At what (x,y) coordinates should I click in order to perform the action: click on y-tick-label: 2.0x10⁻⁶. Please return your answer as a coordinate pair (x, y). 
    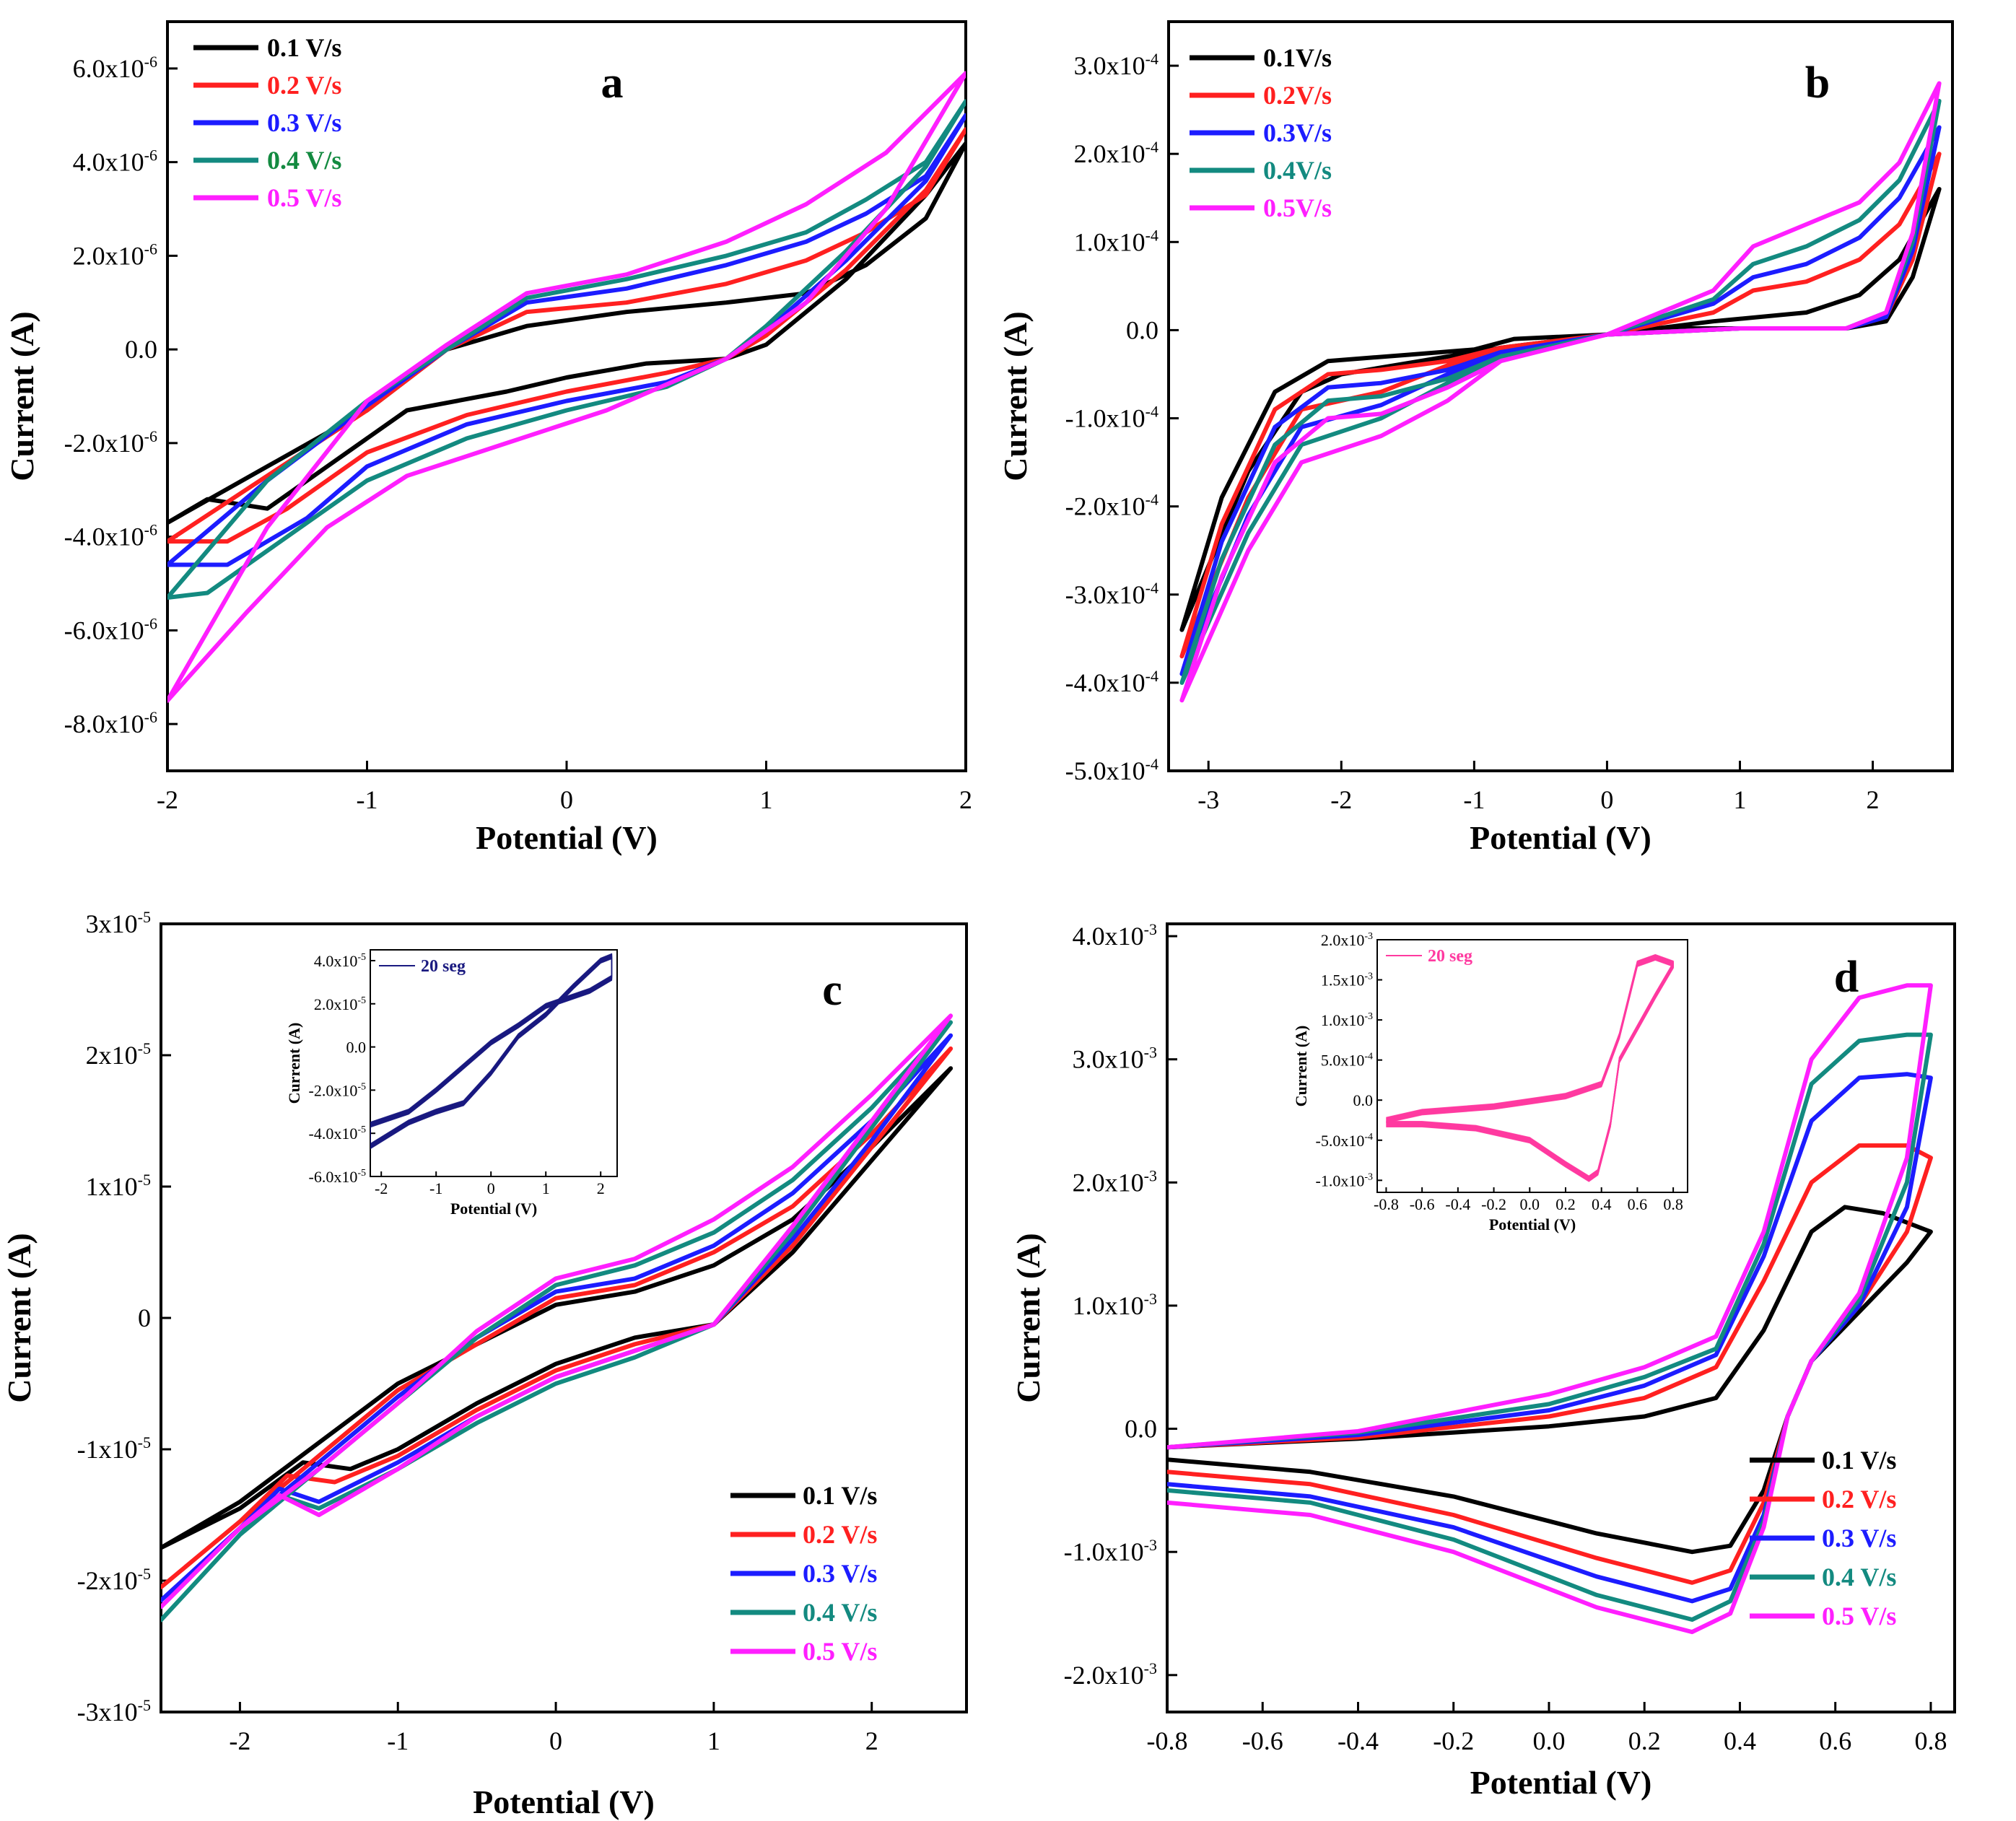
    Looking at the image, I should click on (115, 255).